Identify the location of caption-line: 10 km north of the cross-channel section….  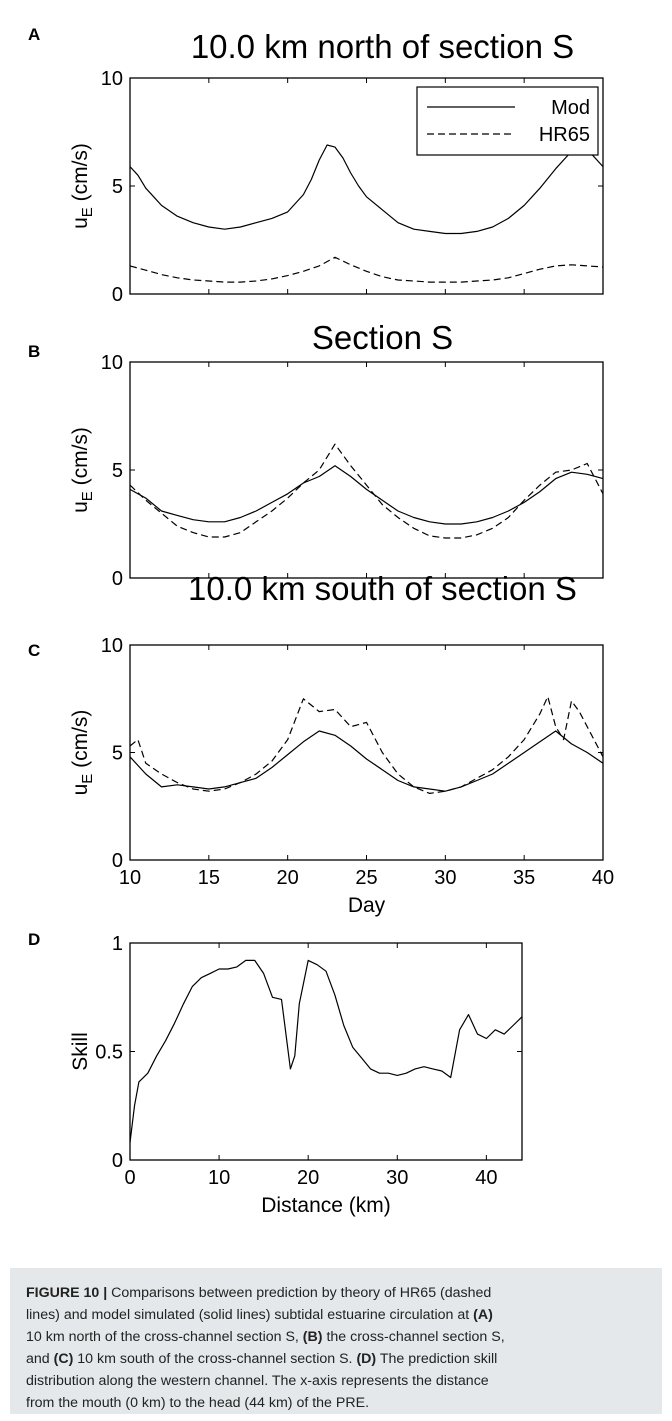
(339, 1337).